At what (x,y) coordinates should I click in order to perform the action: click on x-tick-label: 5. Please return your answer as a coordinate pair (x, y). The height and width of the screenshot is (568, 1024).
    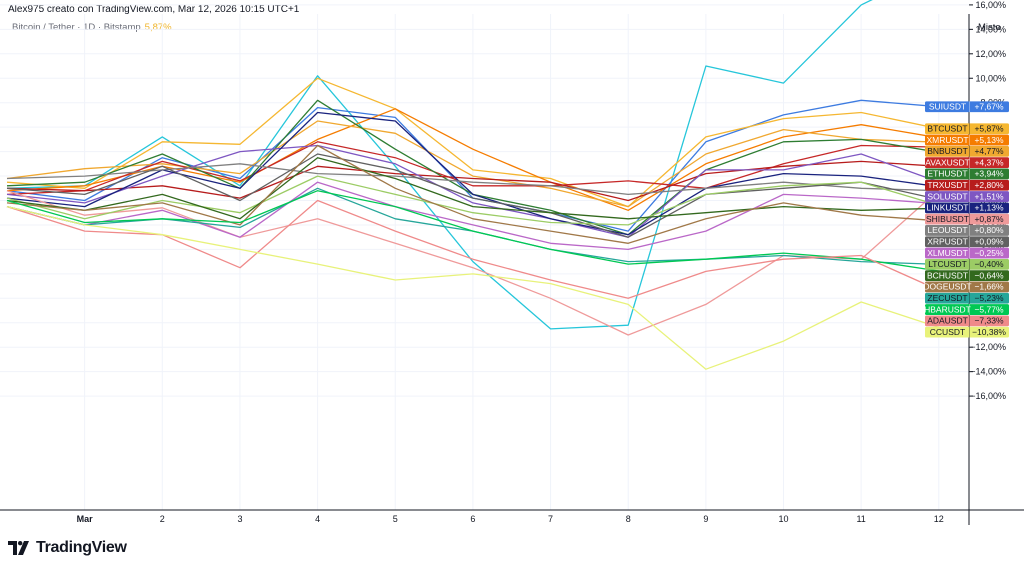
    Looking at the image, I should click on (395, 519).